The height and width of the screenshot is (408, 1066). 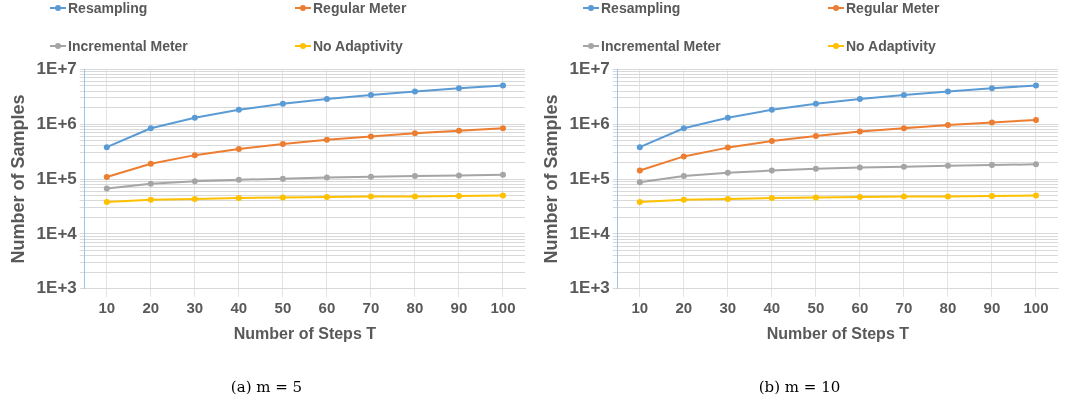 What do you see at coordinates (56, 68) in the screenshot?
I see `y-tick-label: 1E+7` at bounding box center [56, 68].